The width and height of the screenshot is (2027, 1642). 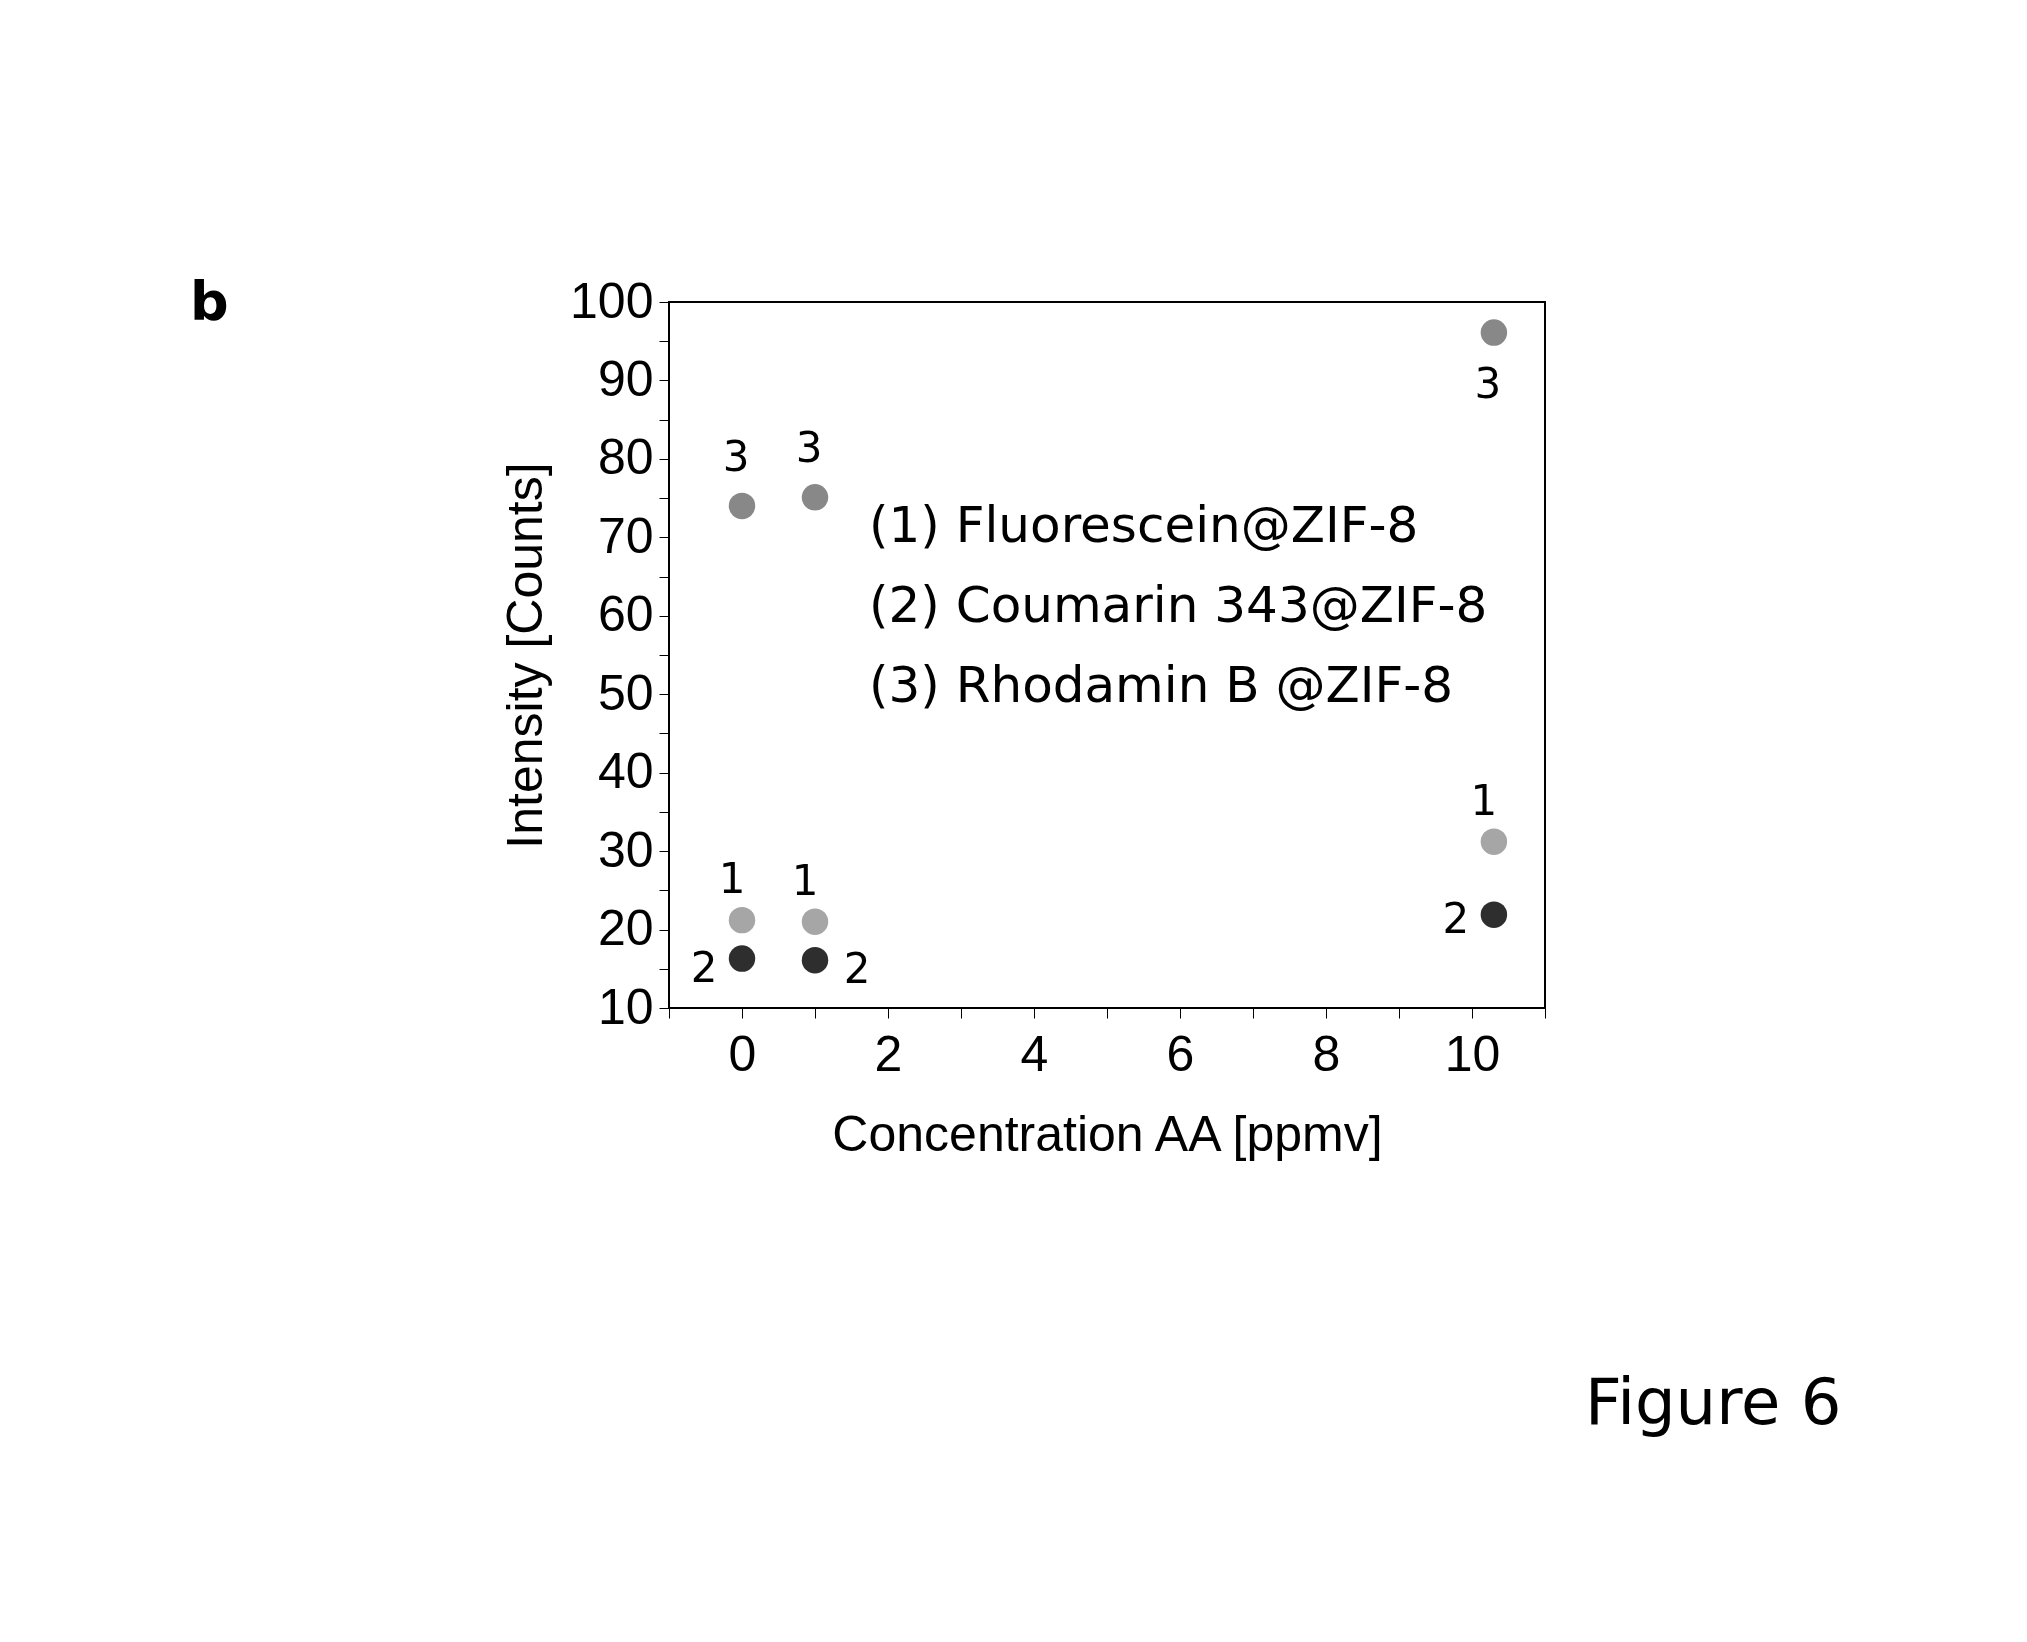 What do you see at coordinates (1180, 1053) in the screenshot?
I see `x-tick-label: 6` at bounding box center [1180, 1053].